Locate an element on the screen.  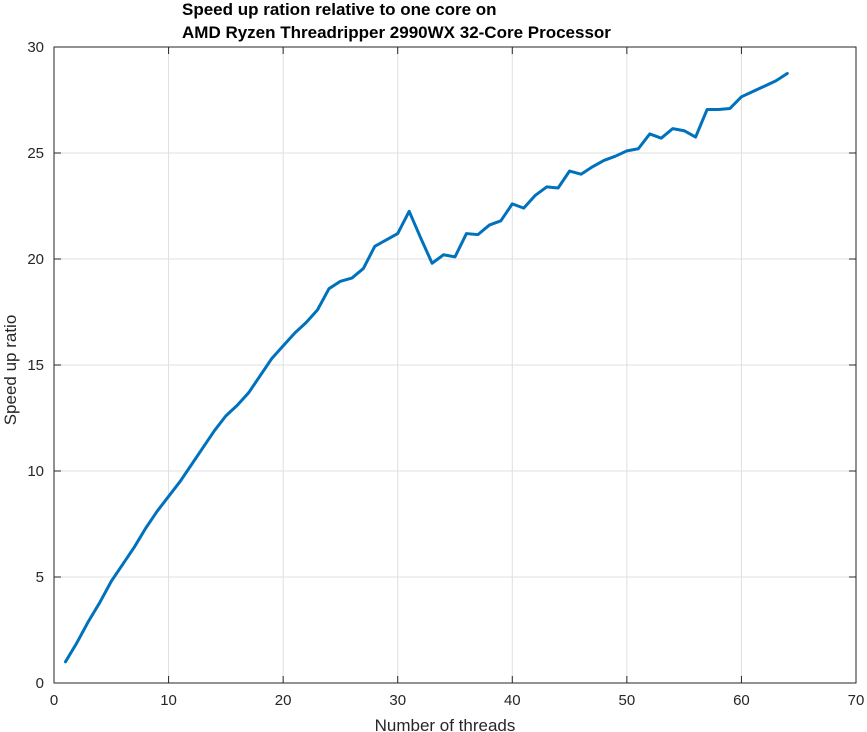
y-tick-label: 30 is located at coordinates (35, 47).